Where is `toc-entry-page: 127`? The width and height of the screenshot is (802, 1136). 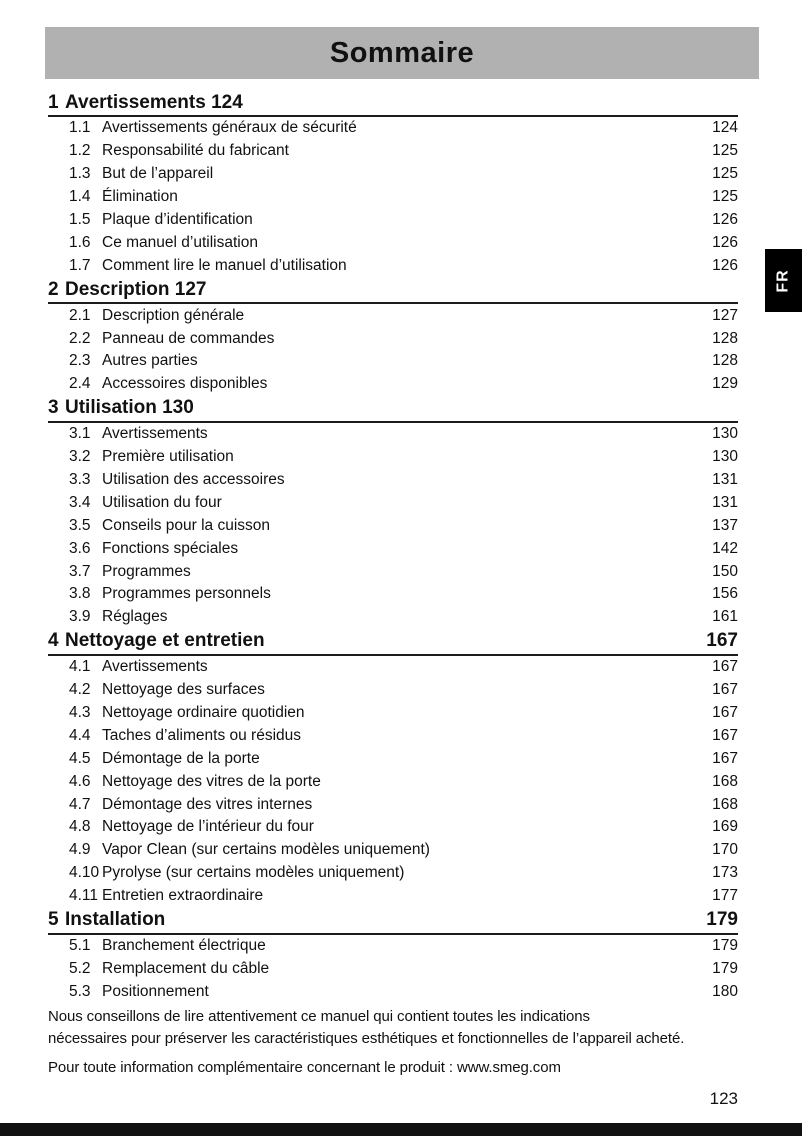
toc-entry-page: 127 is located at coordinates (725, 315).